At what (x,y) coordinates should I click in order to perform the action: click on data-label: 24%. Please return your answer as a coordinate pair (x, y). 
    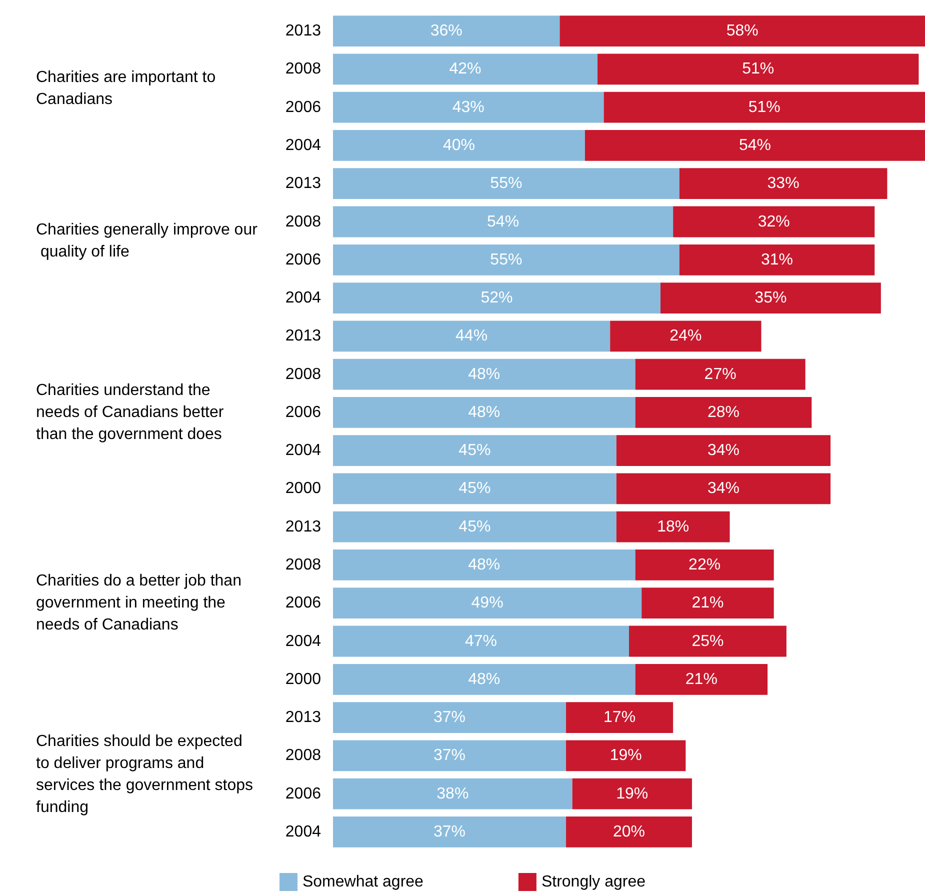
    Looking at the image, I should click on (686, 336).